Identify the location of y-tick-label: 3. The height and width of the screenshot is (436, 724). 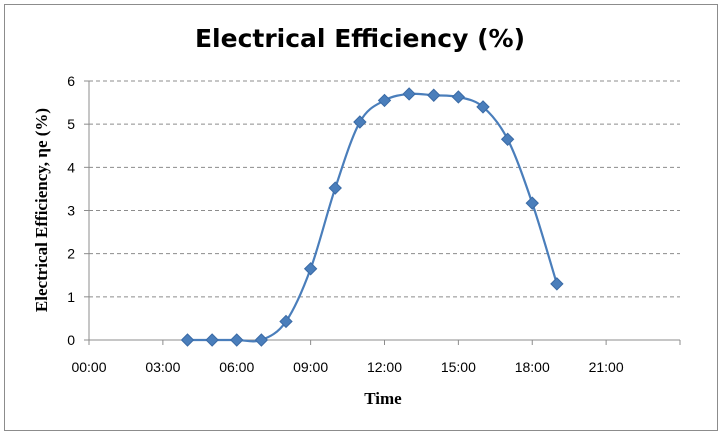
(71, 211).